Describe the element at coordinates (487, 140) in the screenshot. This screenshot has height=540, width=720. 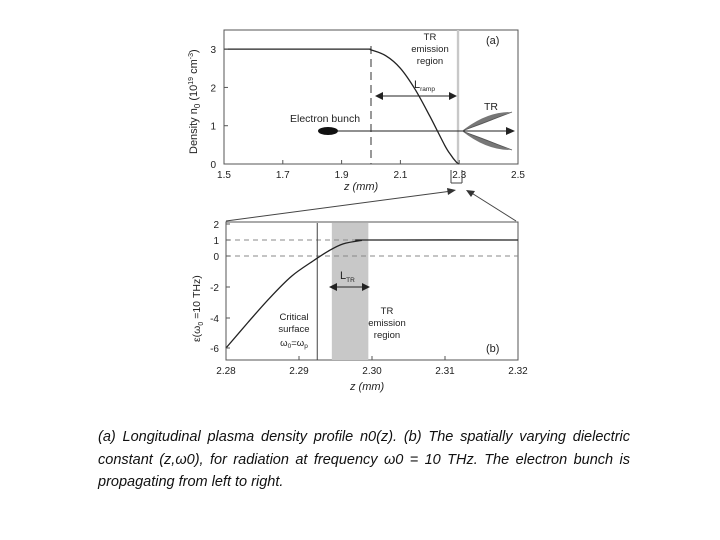
I see `tr-arrow-lower` at that location.